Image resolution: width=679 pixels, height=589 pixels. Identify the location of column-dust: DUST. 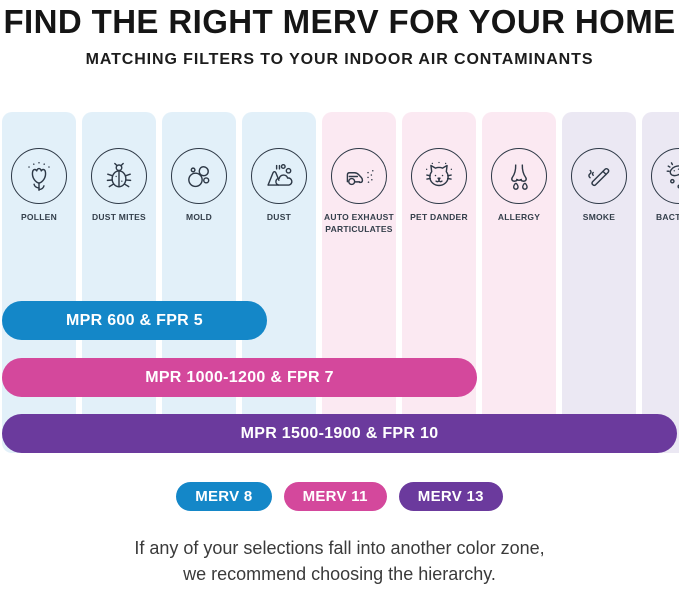
(279, 282).